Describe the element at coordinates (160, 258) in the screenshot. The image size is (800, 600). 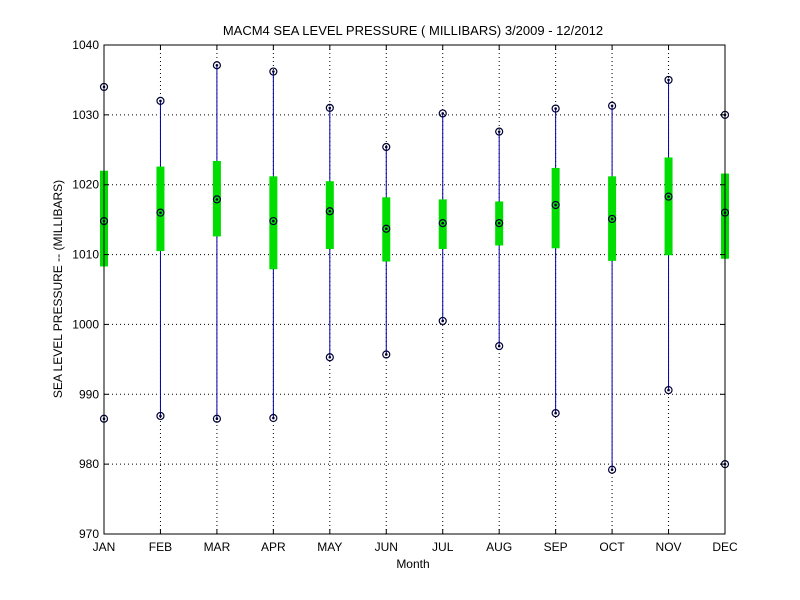
I see `month-box-feb` at that location.